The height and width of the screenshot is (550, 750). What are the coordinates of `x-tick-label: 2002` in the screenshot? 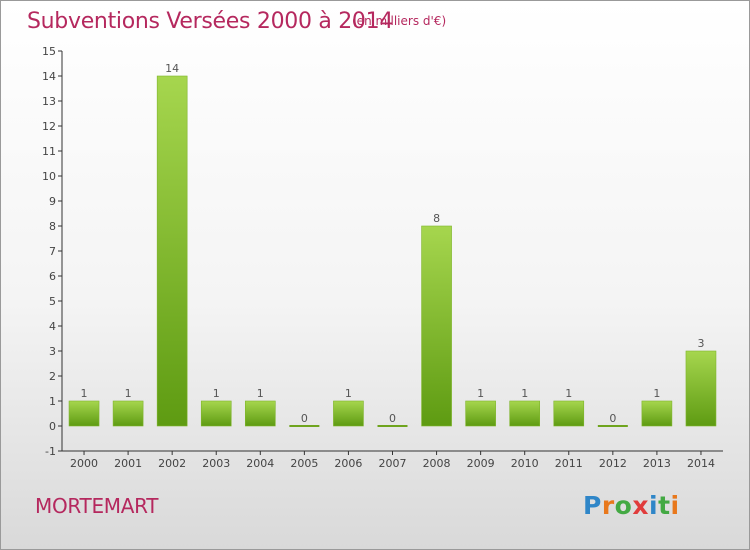 It's located at (172, 463).